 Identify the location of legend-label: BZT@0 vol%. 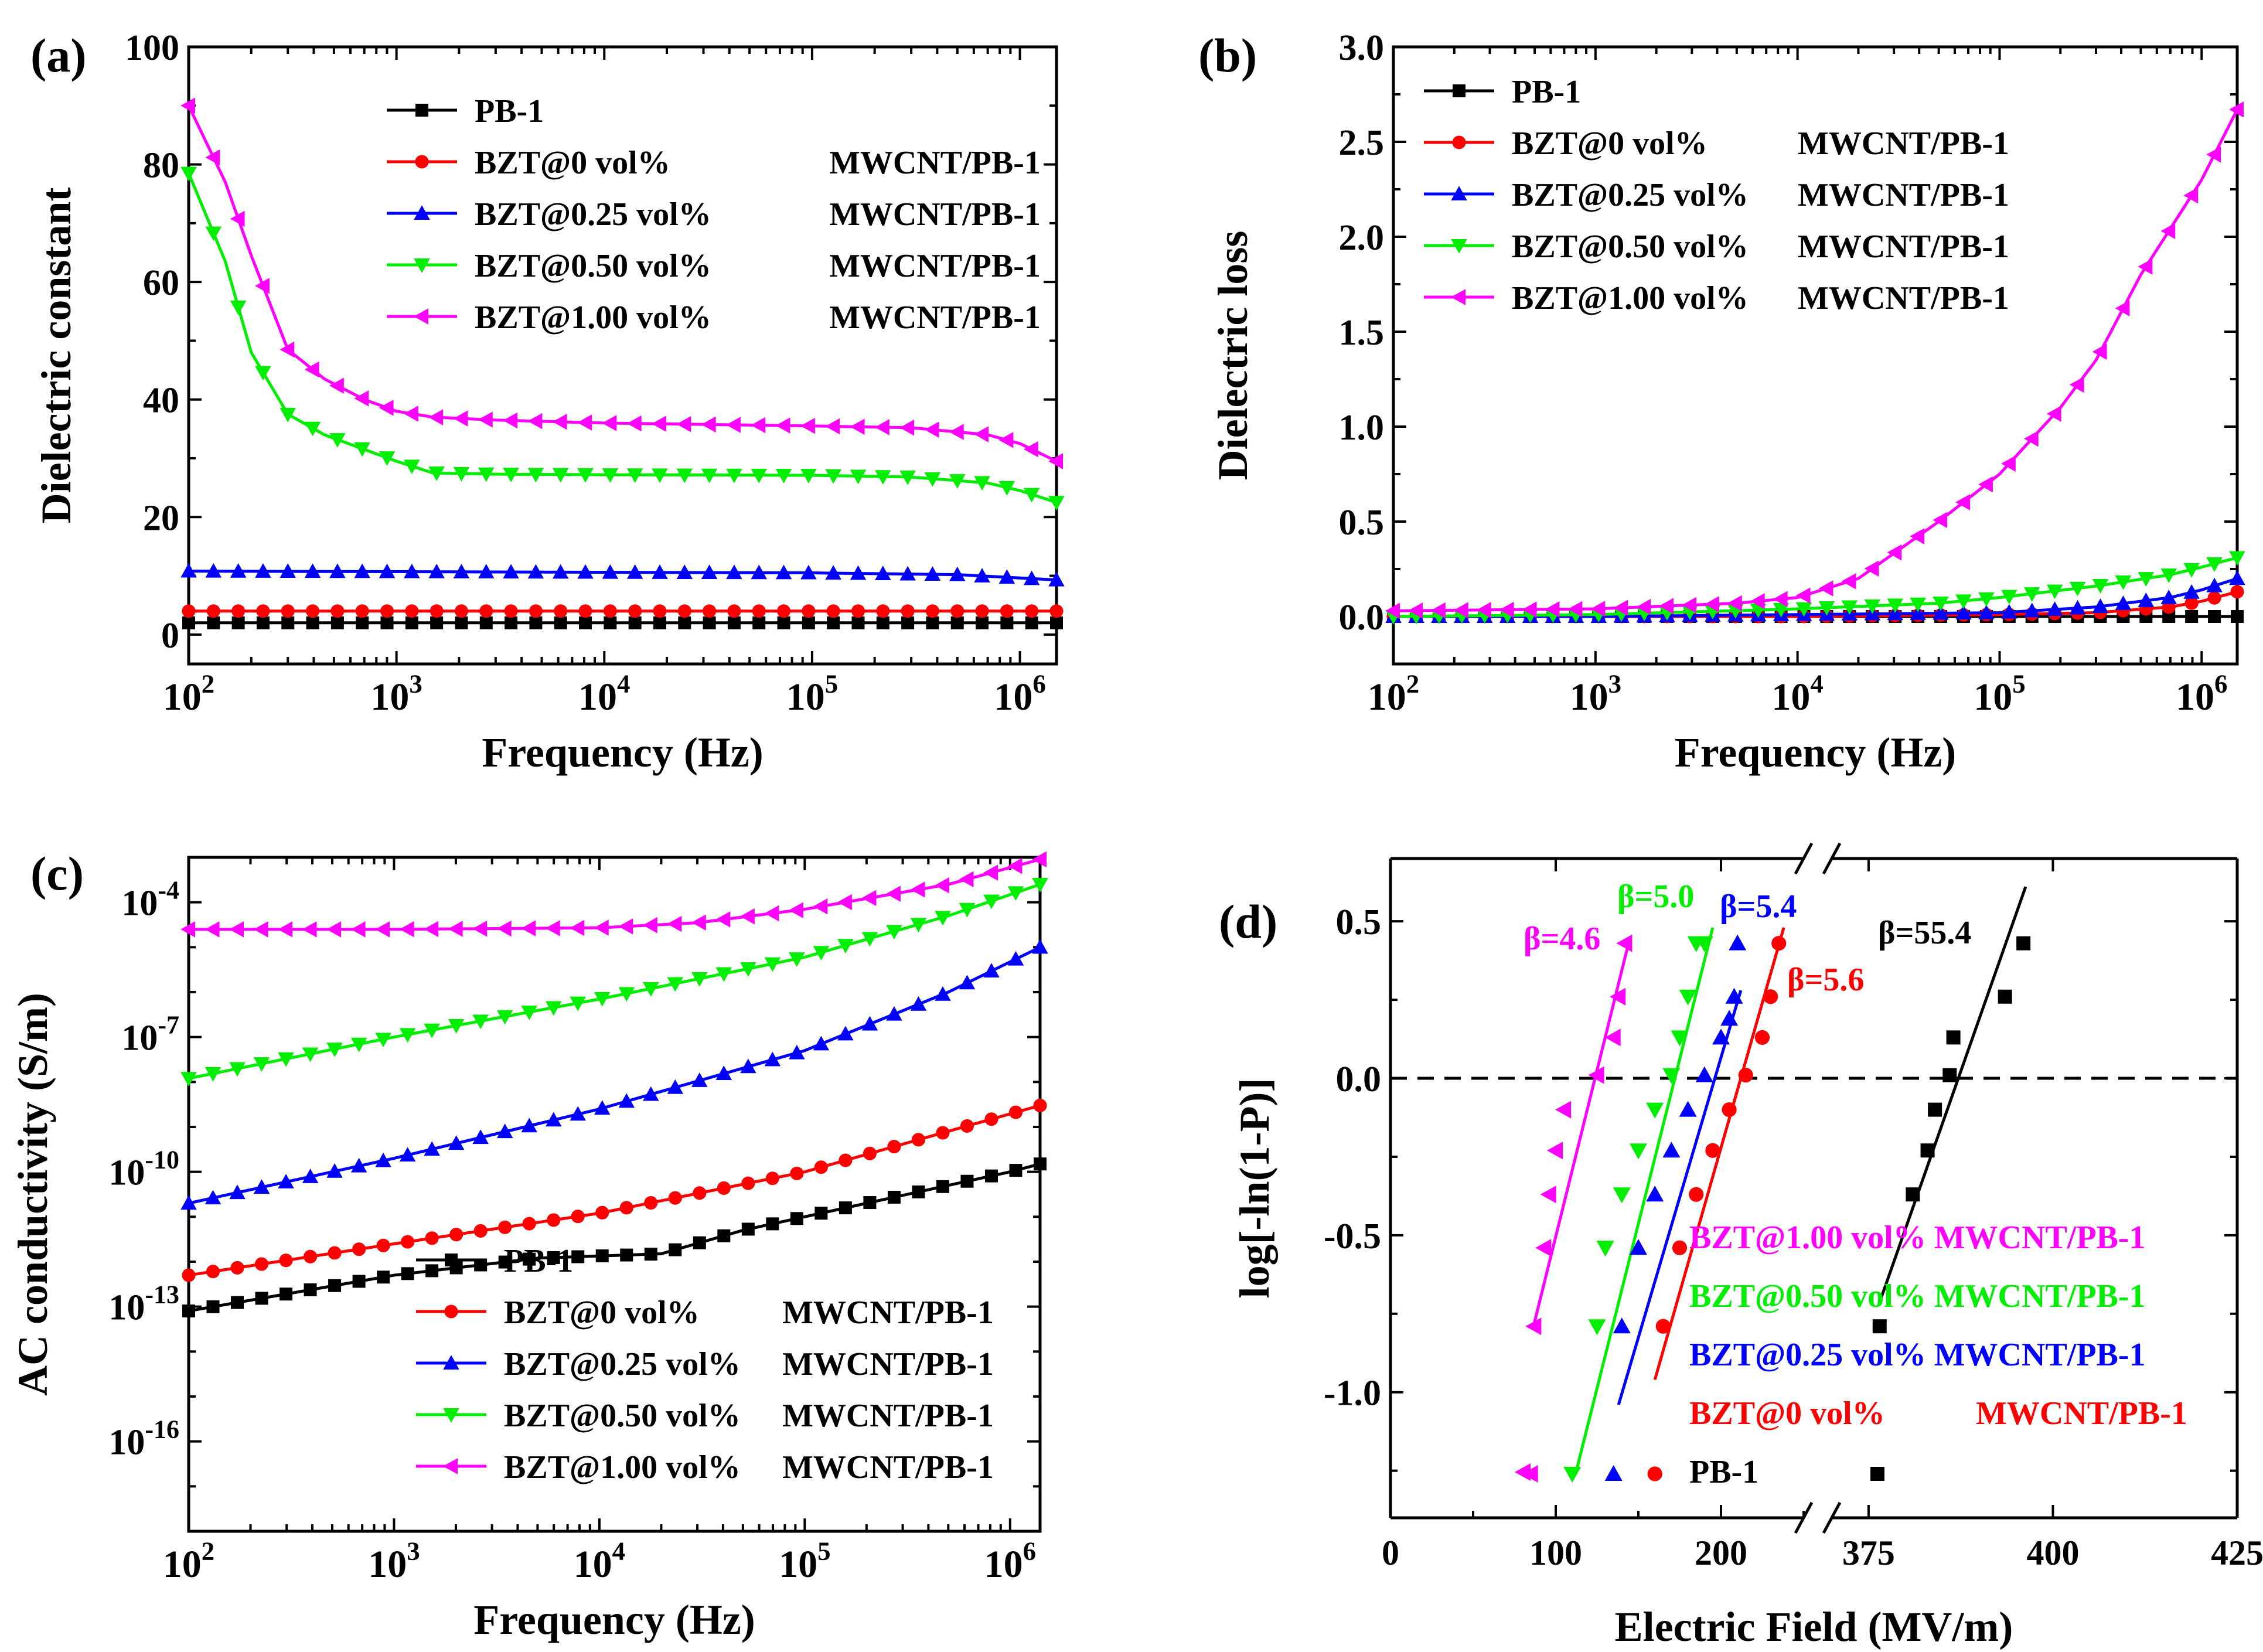
(1787, 1414).